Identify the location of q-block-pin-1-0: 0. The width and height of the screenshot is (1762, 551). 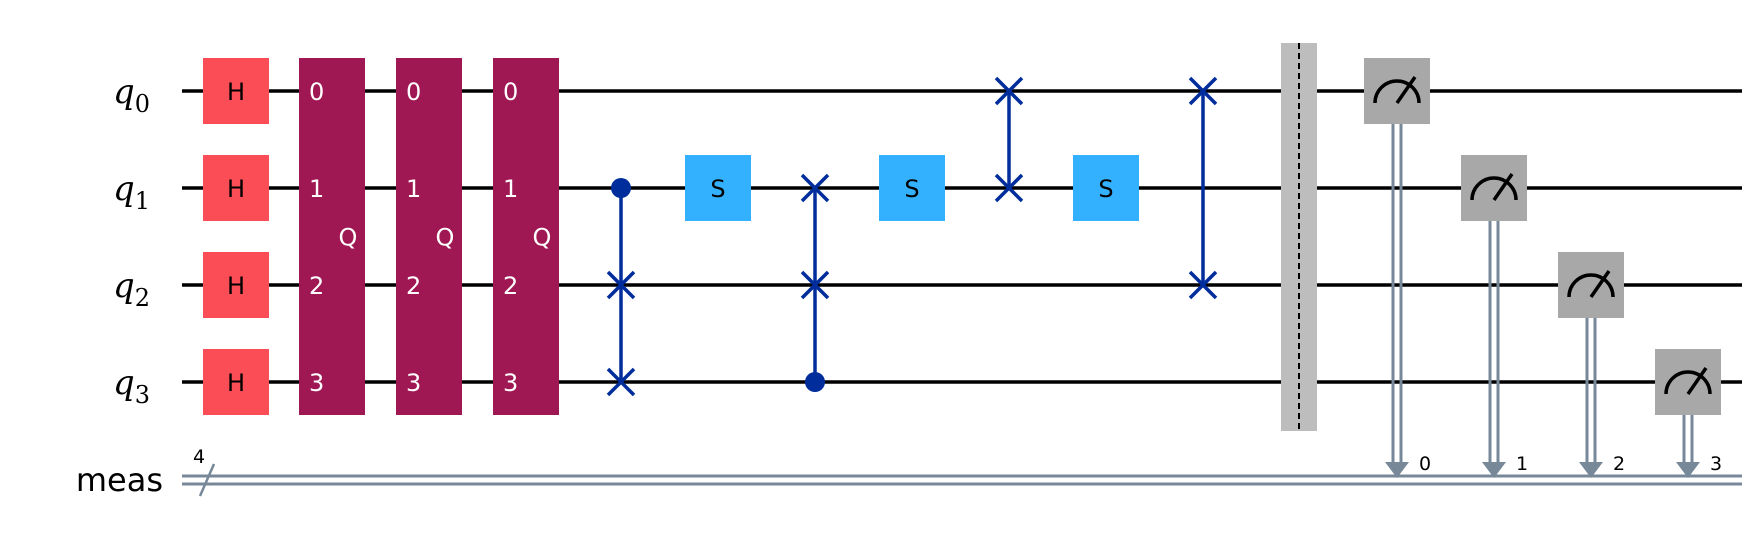
(413, 92).